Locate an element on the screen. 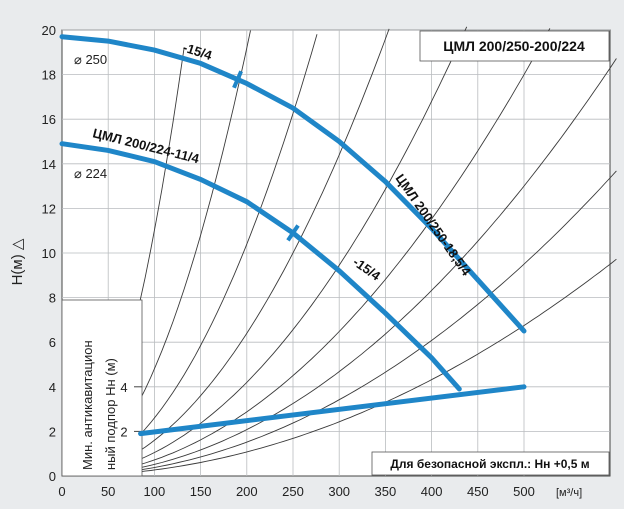 The height and width of the screenshot is (509, 624). y-tick-label: 6 is located at coordinates (52, 342).